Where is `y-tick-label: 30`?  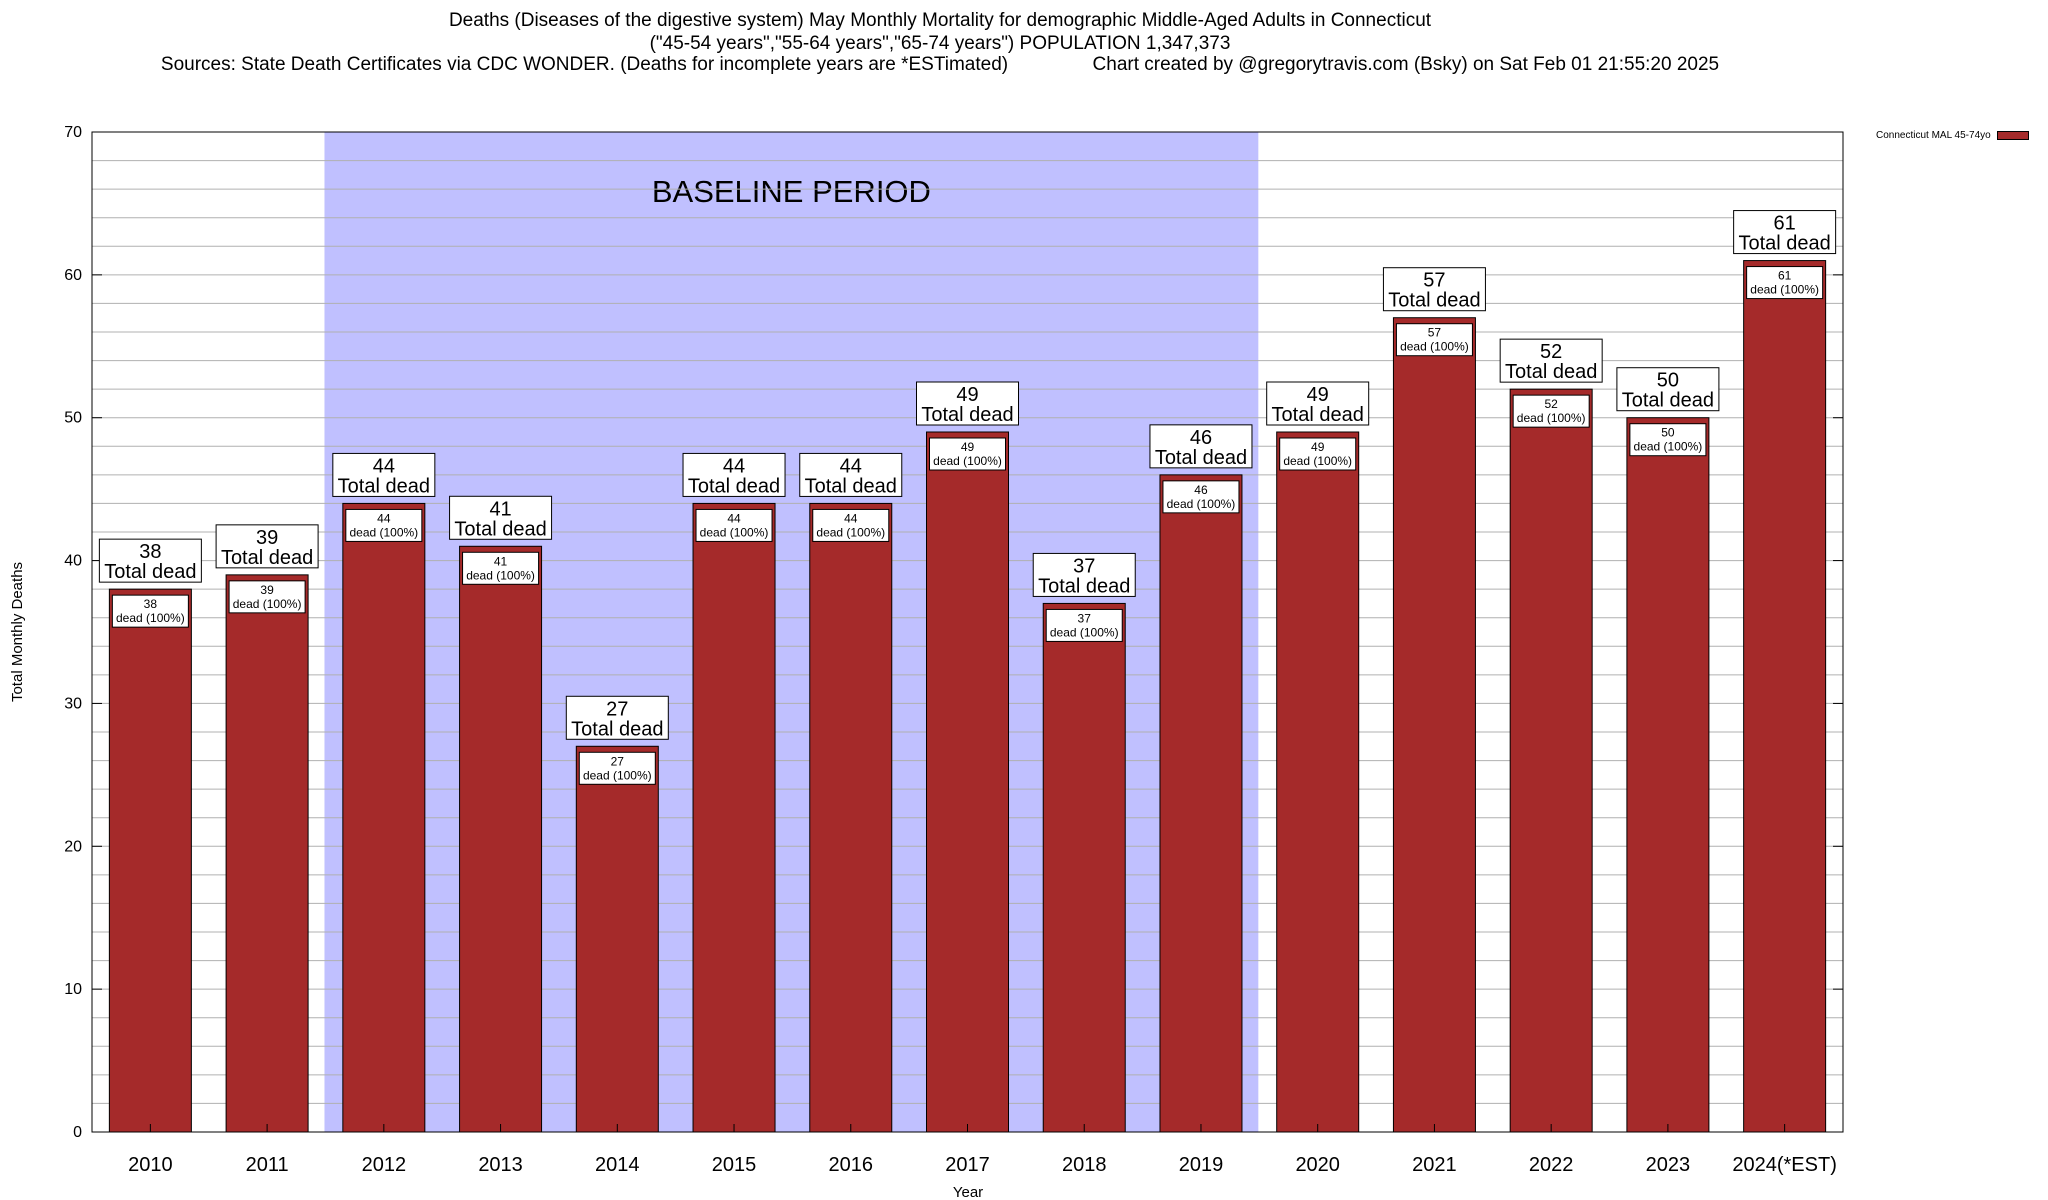 y-tick-label: 30 is located at coordinates (73, 703).